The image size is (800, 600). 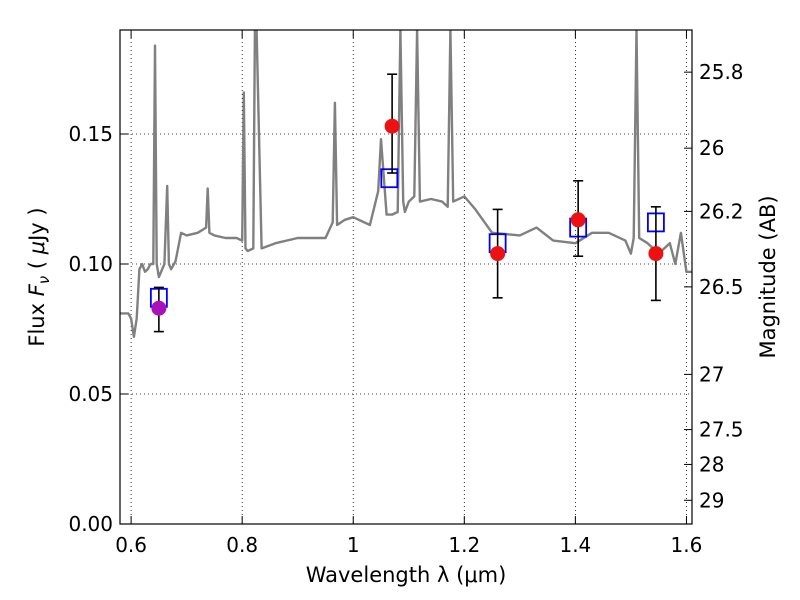 What do you see at coordinates (721, 72) in the screenshot?
I see `y2-tick-label: 25.8` at bounding box center [721, 72].